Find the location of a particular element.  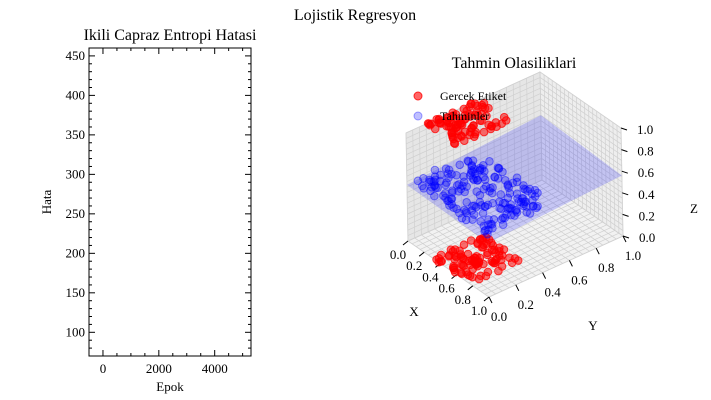

y-axis-label-3d: Y is located at coordinates (593, 325).